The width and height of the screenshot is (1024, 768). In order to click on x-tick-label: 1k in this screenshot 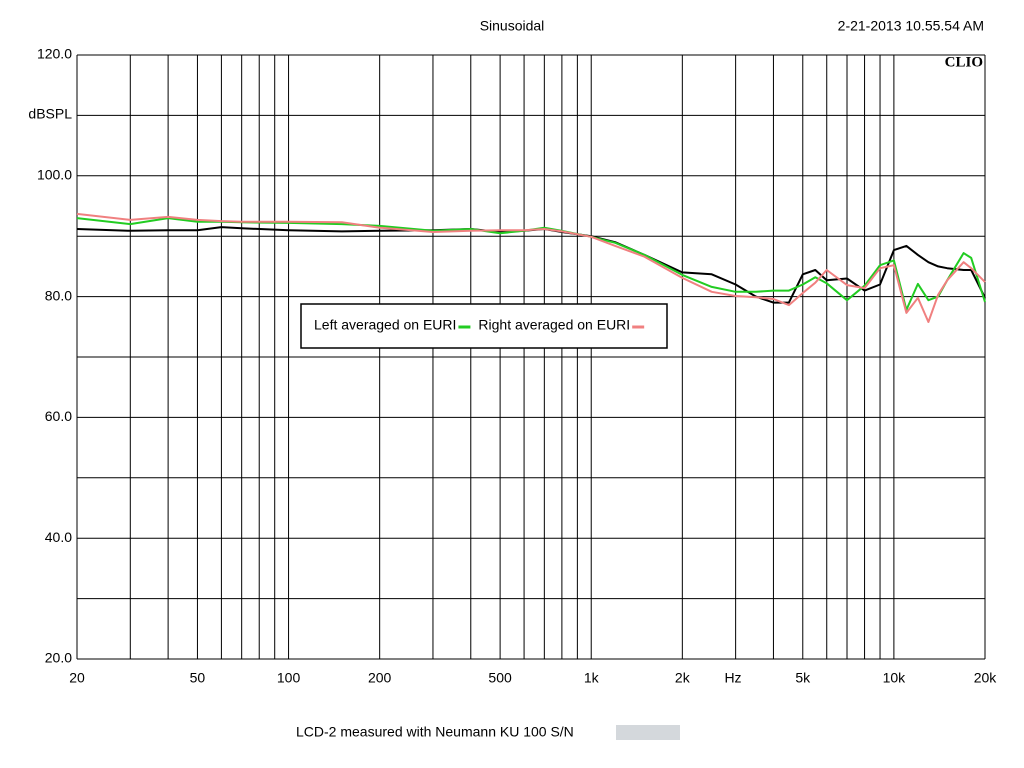, I will do `click(592, 678)`.